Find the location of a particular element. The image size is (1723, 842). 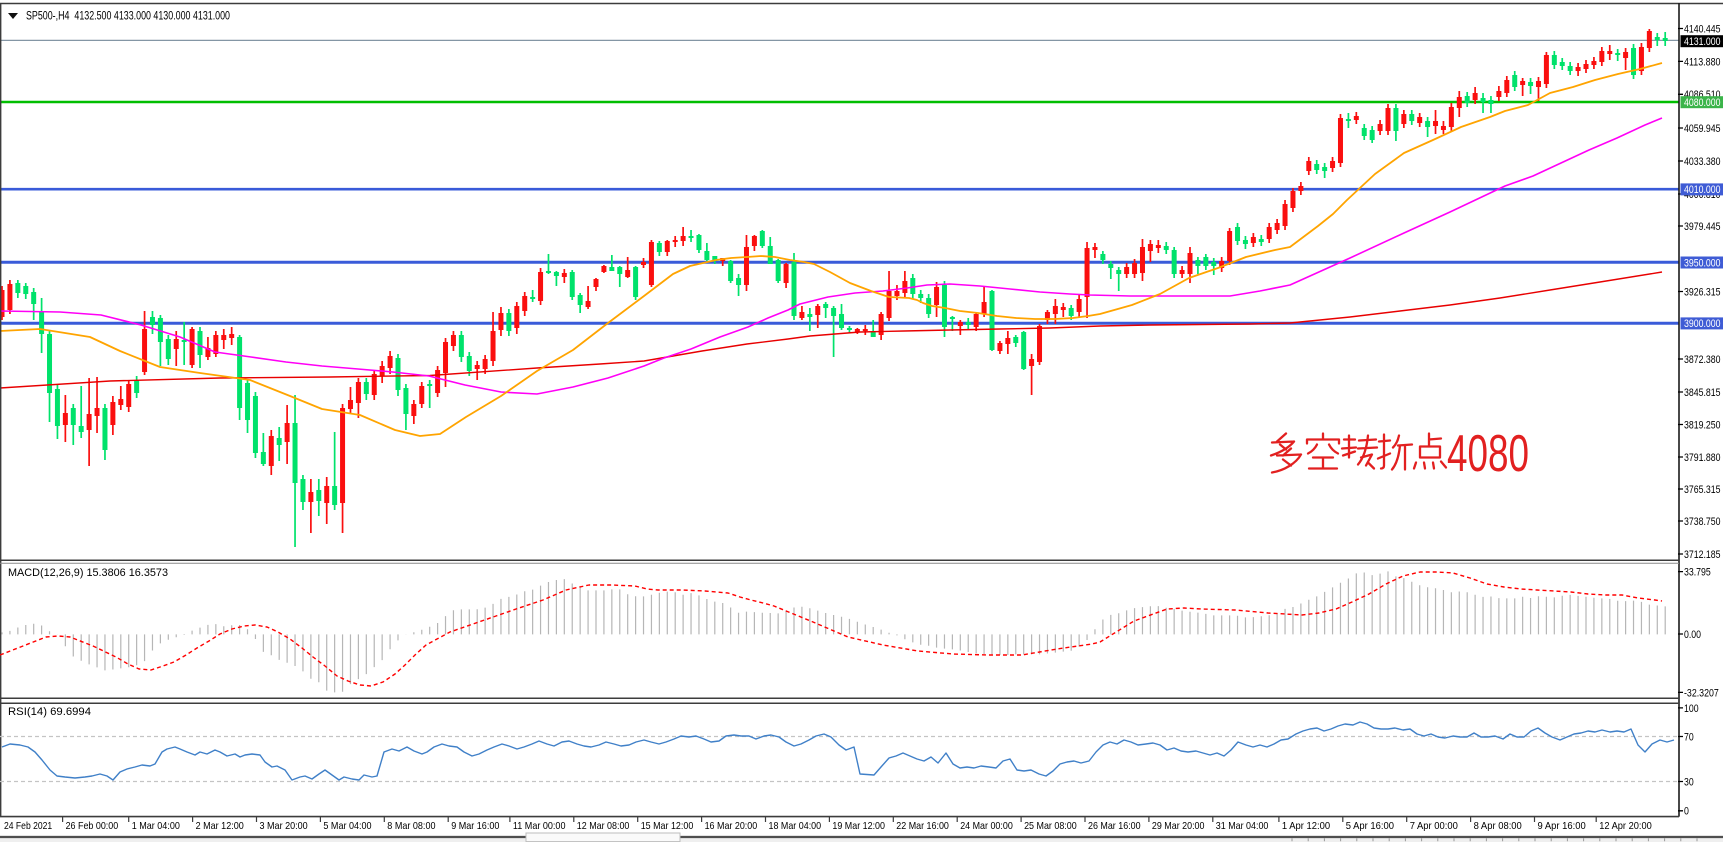

svg-text: 4059.945 is located at coordinates (1702, 129).